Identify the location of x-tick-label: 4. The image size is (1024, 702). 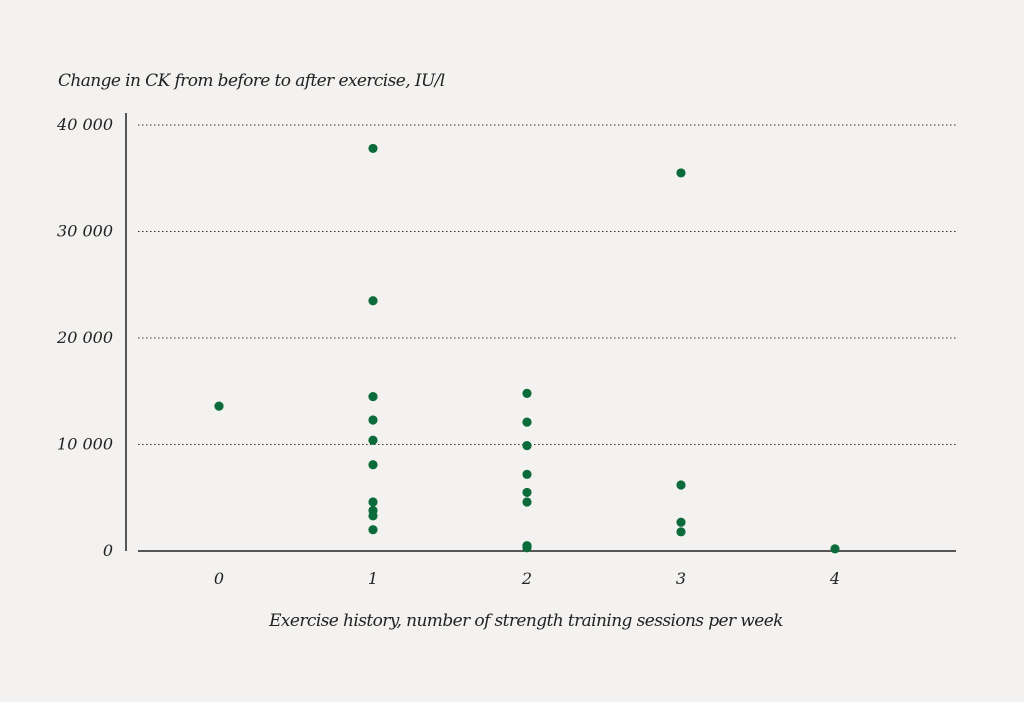
(834, 578).